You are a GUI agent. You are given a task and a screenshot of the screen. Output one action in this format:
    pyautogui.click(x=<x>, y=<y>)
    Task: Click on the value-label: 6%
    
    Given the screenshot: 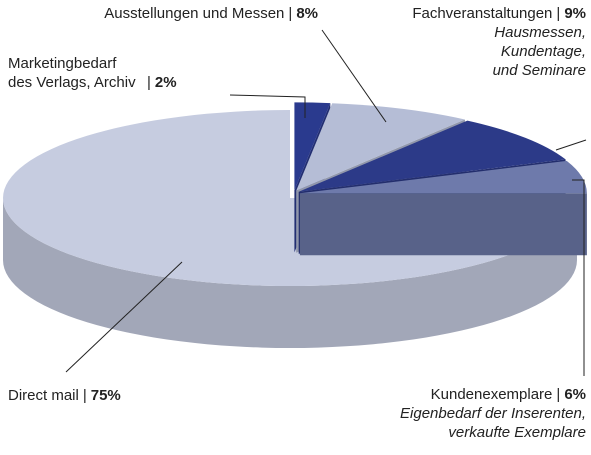 What is the action you would take?
    pyautogui.click(x=575, y=394)
    